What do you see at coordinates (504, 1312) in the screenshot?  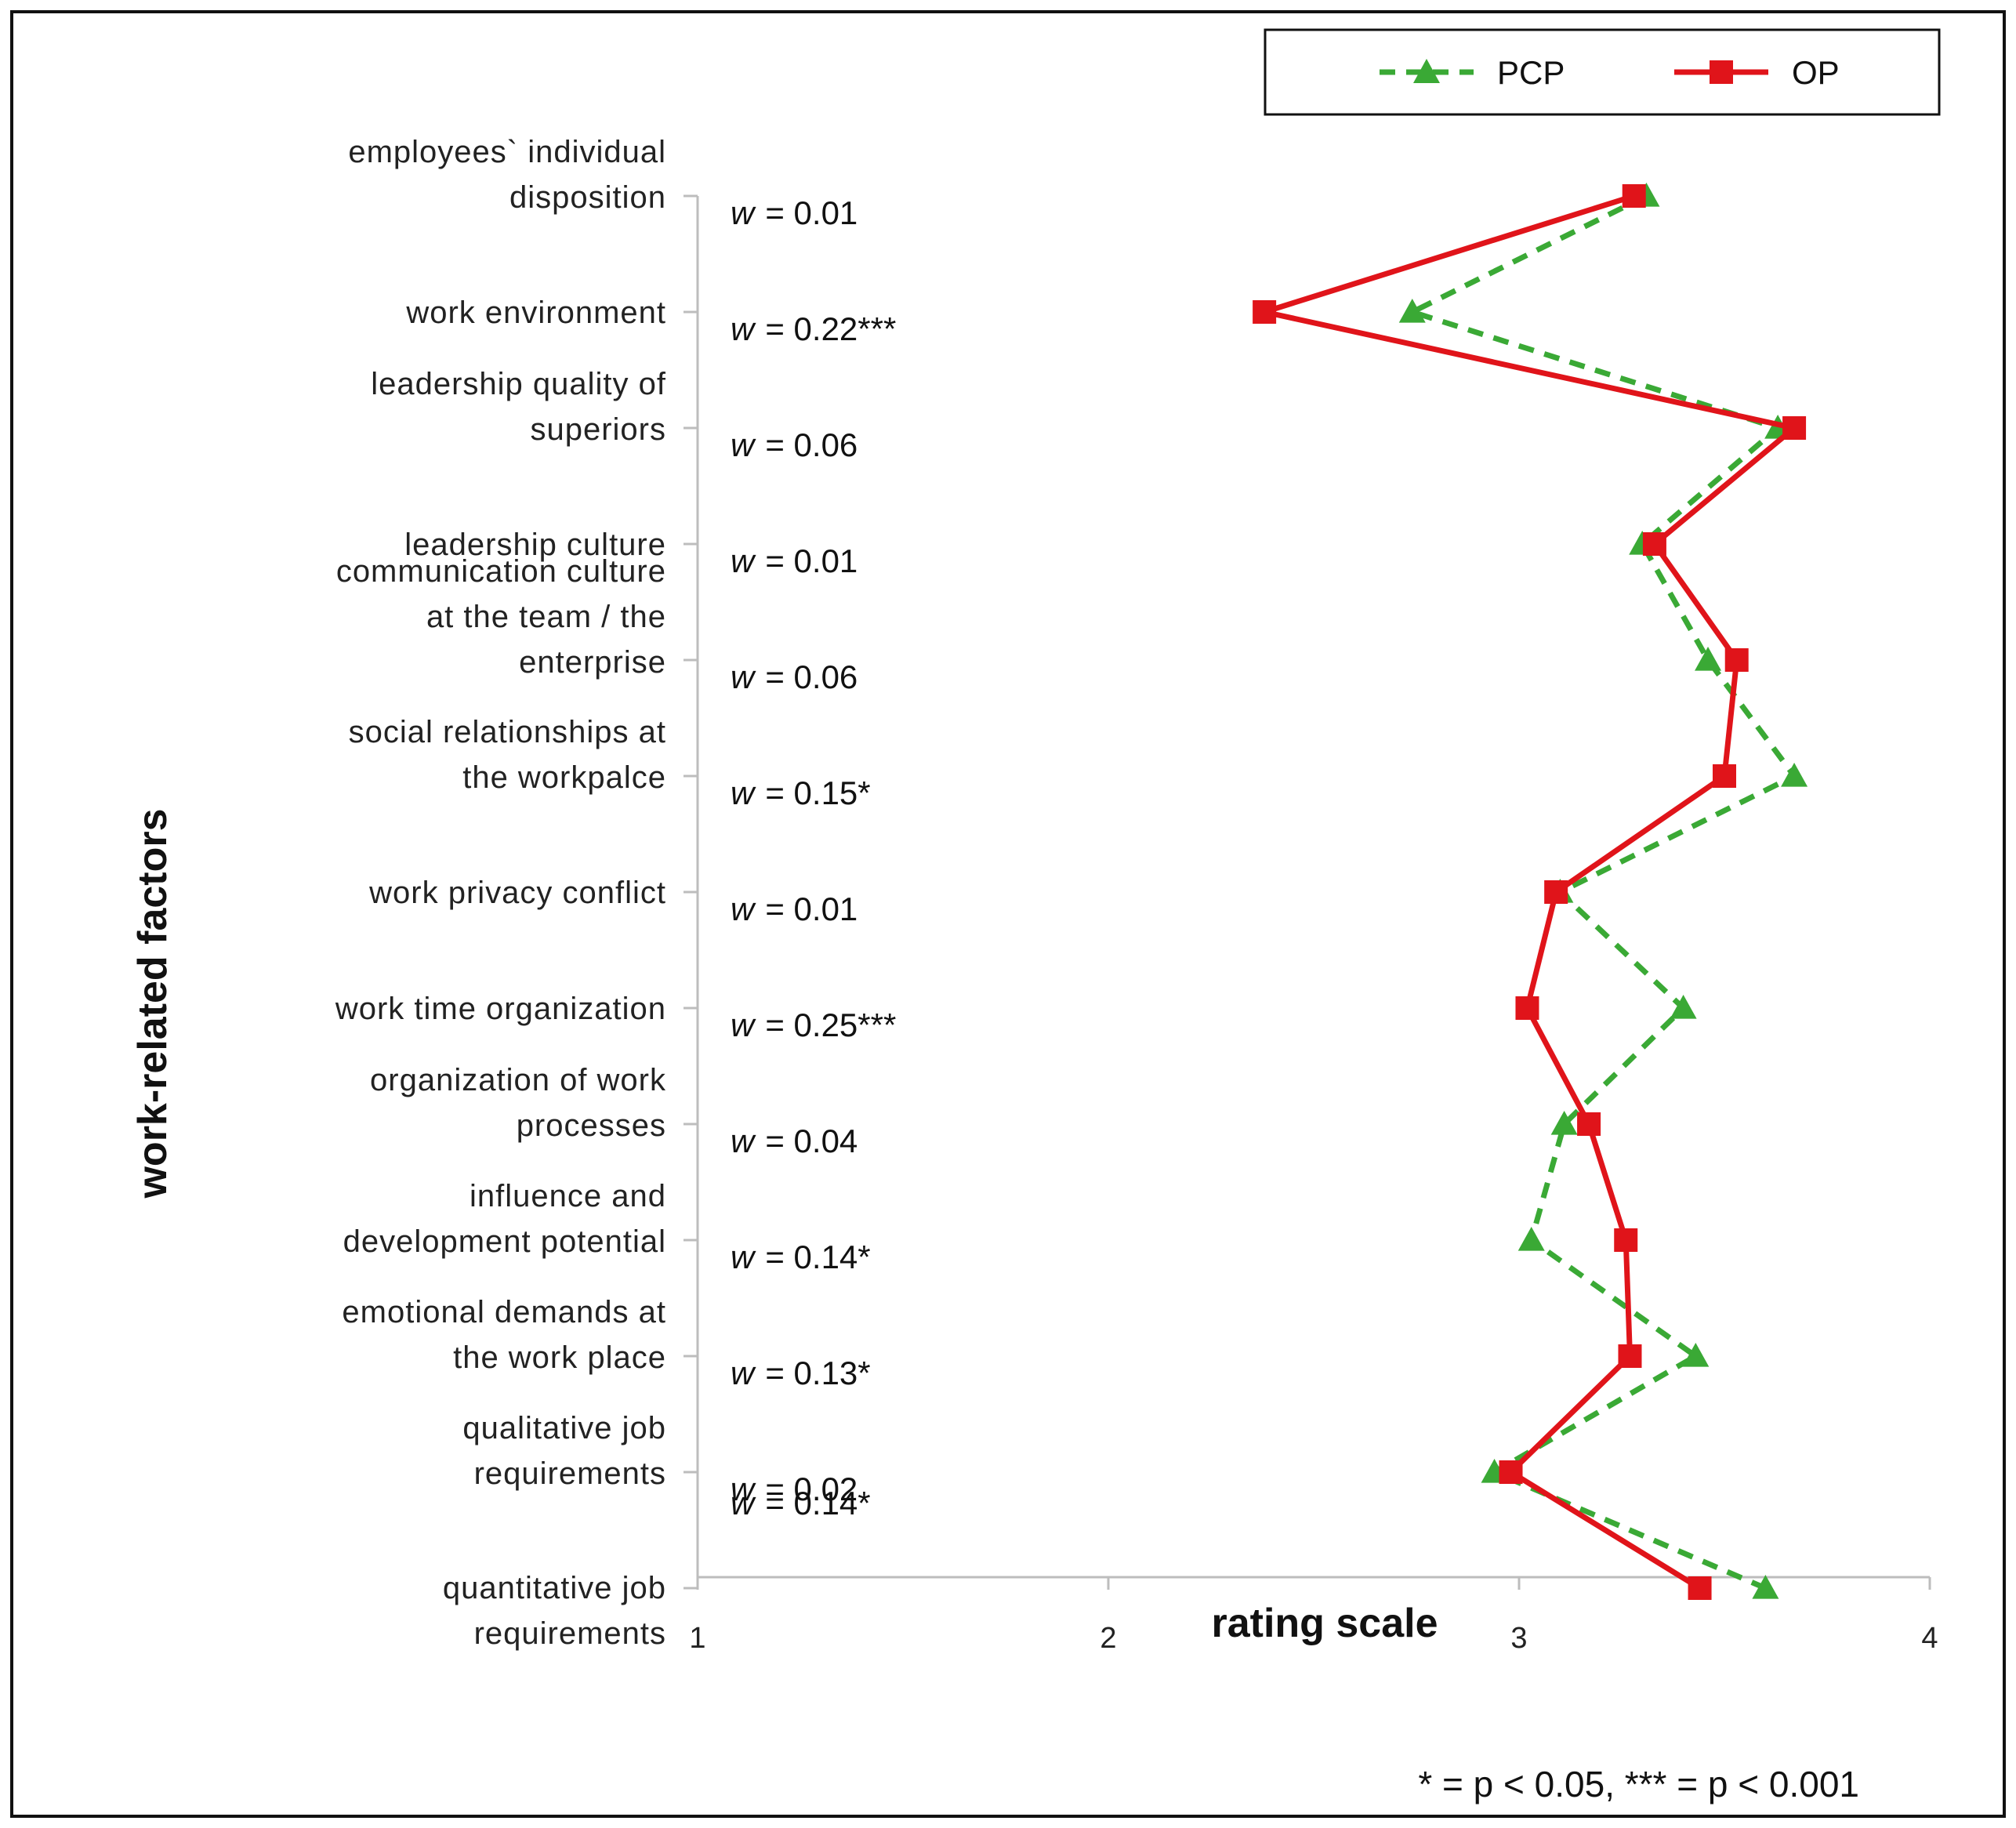 I see `category-label-line: emotional demands at` at bounding box center [504, 1312].